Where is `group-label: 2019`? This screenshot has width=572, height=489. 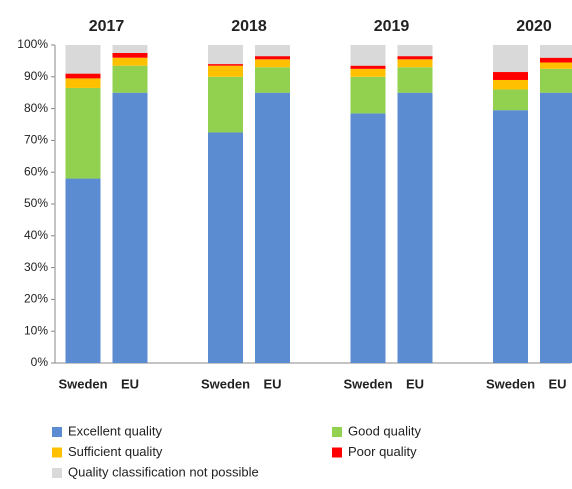 group-label: 2019 is located at coordinates (392, 26).